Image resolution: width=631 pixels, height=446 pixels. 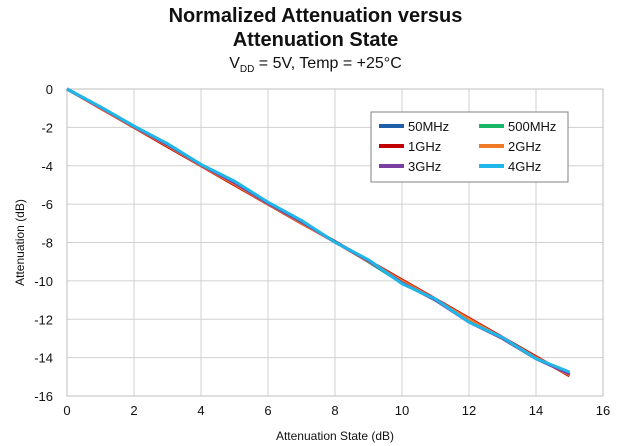 What do you see at coordinates (20, 242) in the screenshot?
I see `y-axis-label: Attenuation (dB)` at bounding box center [20, 242].